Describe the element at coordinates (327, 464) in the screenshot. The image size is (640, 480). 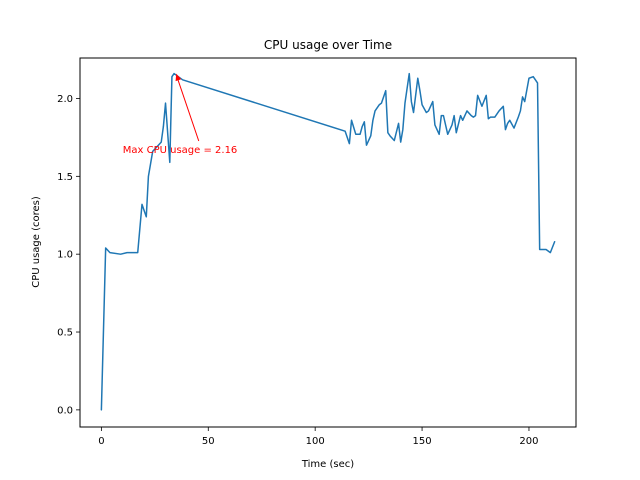
I see `x-axis-label: Time (sec)` at that location.